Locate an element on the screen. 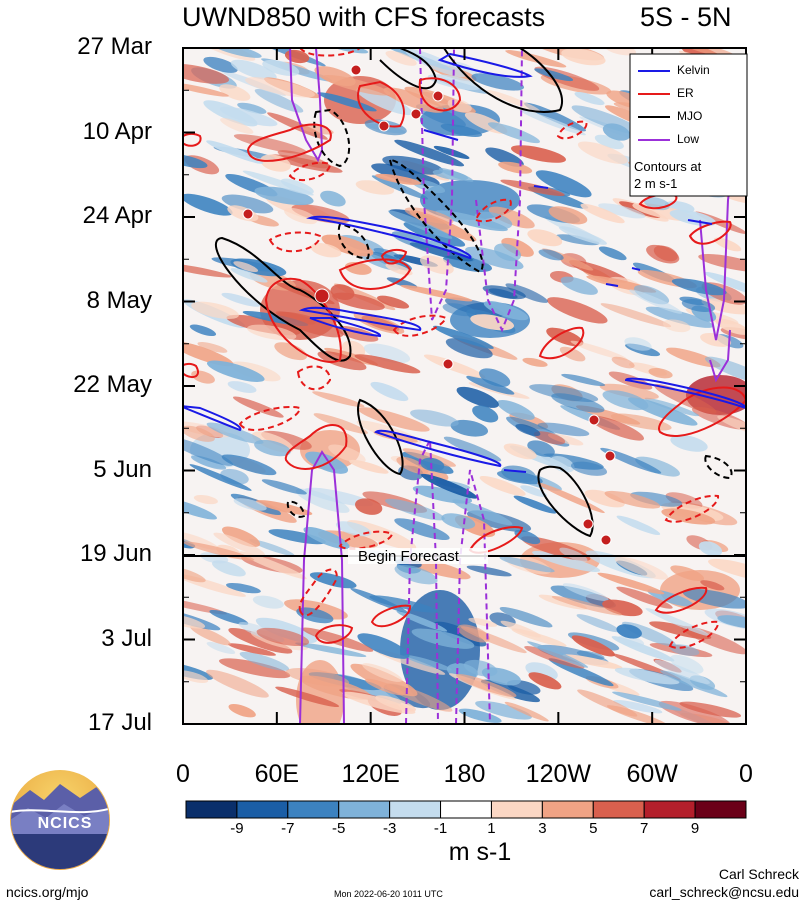 This screenshot has width=809, height=907. timestamp: Mon 2022-06-20 1011 UTC is located at coordinates (388, 894).